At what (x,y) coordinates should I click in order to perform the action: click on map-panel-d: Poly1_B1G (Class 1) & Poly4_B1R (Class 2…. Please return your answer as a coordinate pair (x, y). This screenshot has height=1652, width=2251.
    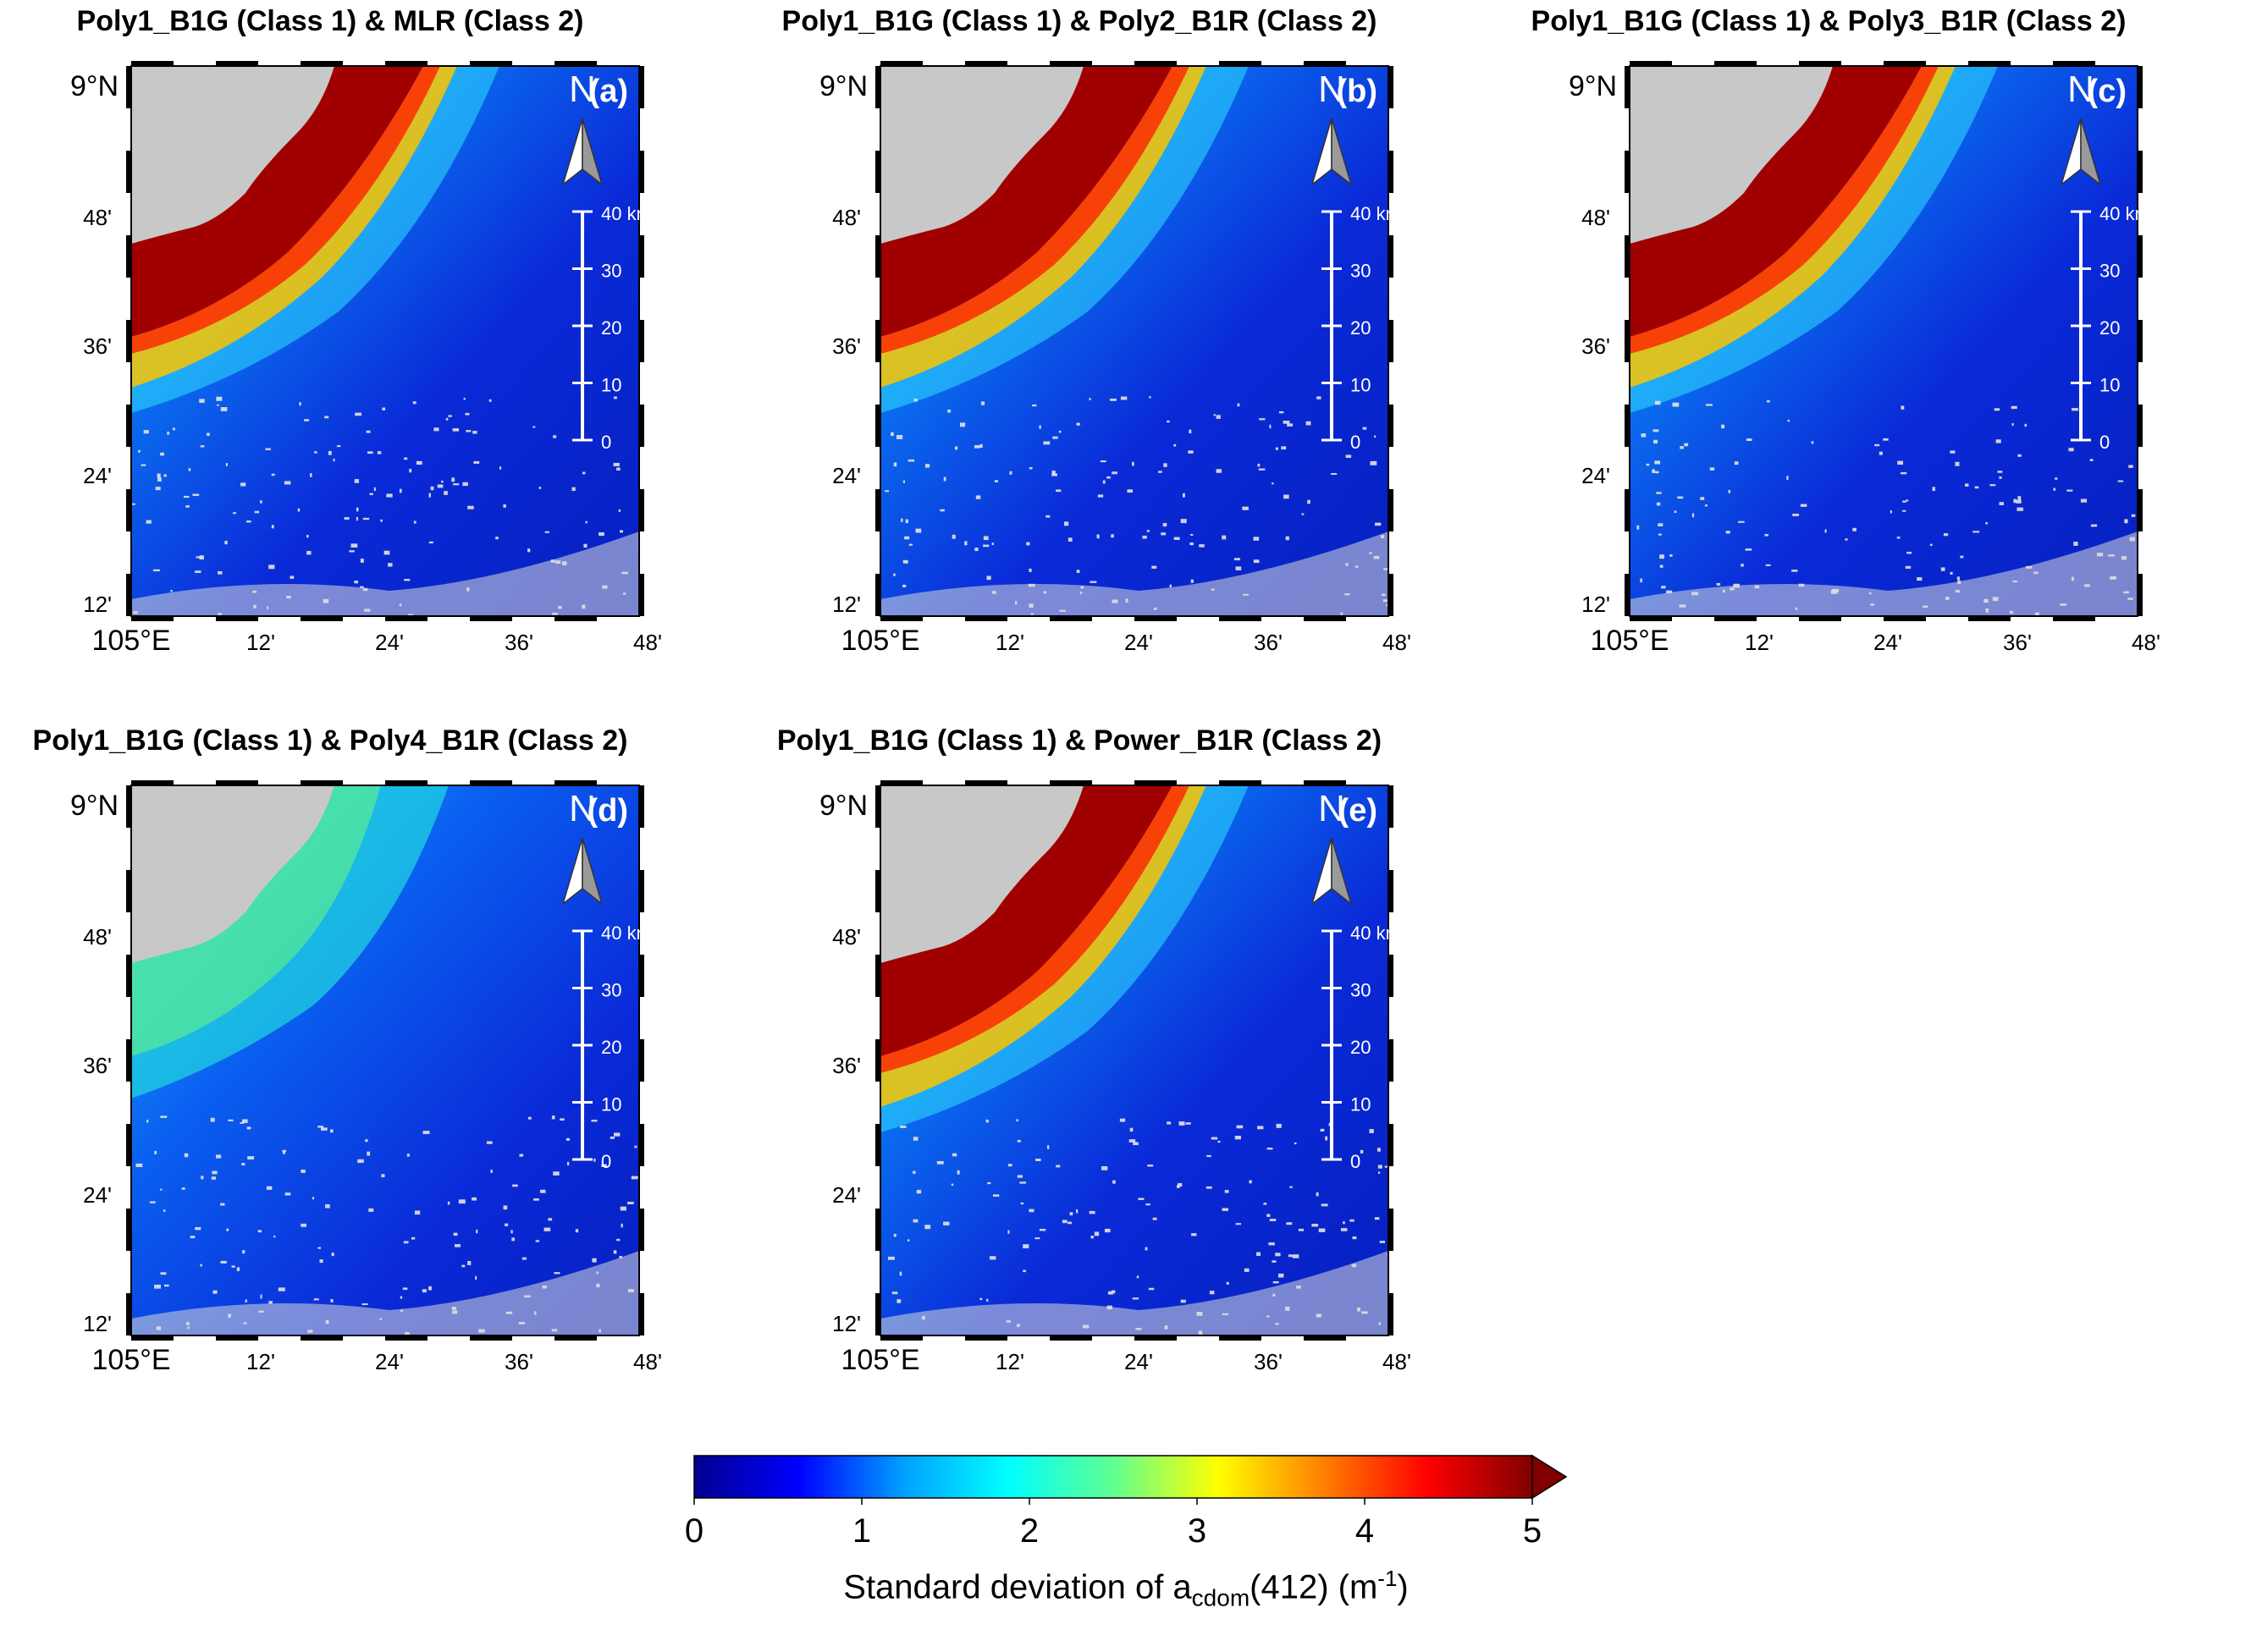
    Looking at the image, I should click on (331, 1066).